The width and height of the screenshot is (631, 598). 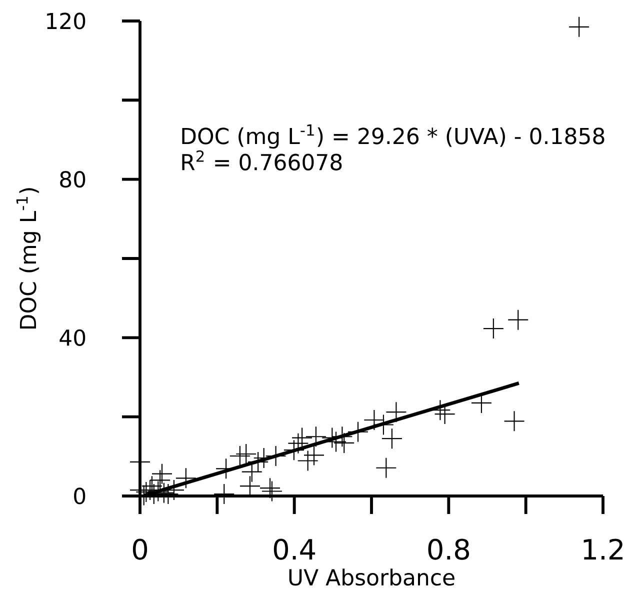 What do you see at coordinates (28, 258) in the screenshot?
I see `y-axis-title: DOC (mg L$^{-1}$)` at bounding box center [28, 258].